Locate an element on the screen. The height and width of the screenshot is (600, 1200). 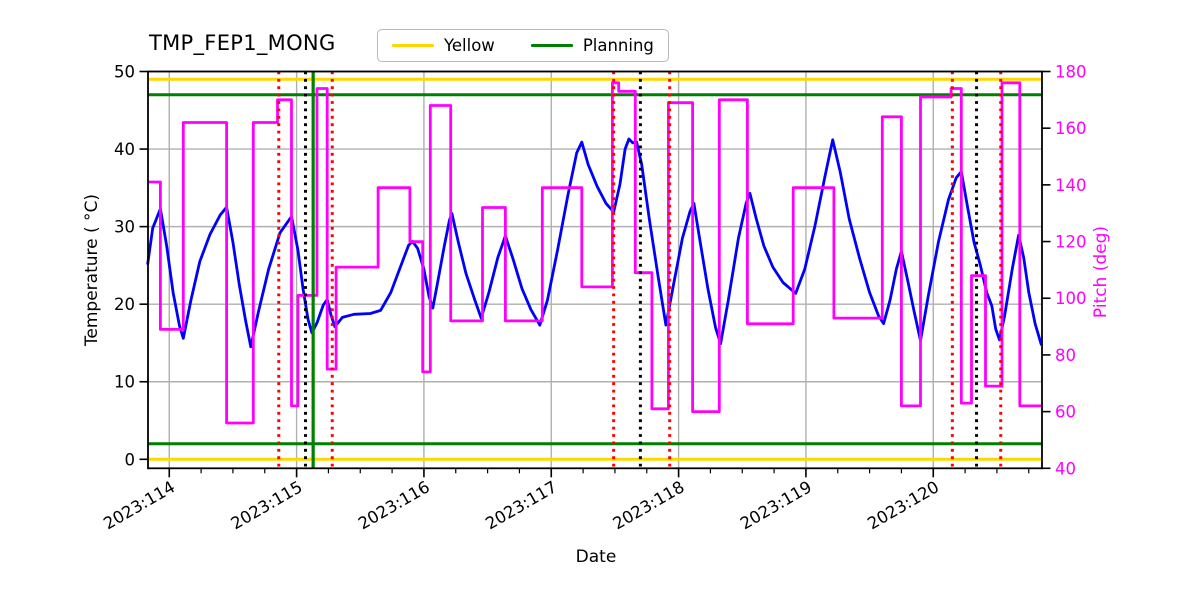
x-tick-label: 2023:115 is located at coordinates (267, 505).